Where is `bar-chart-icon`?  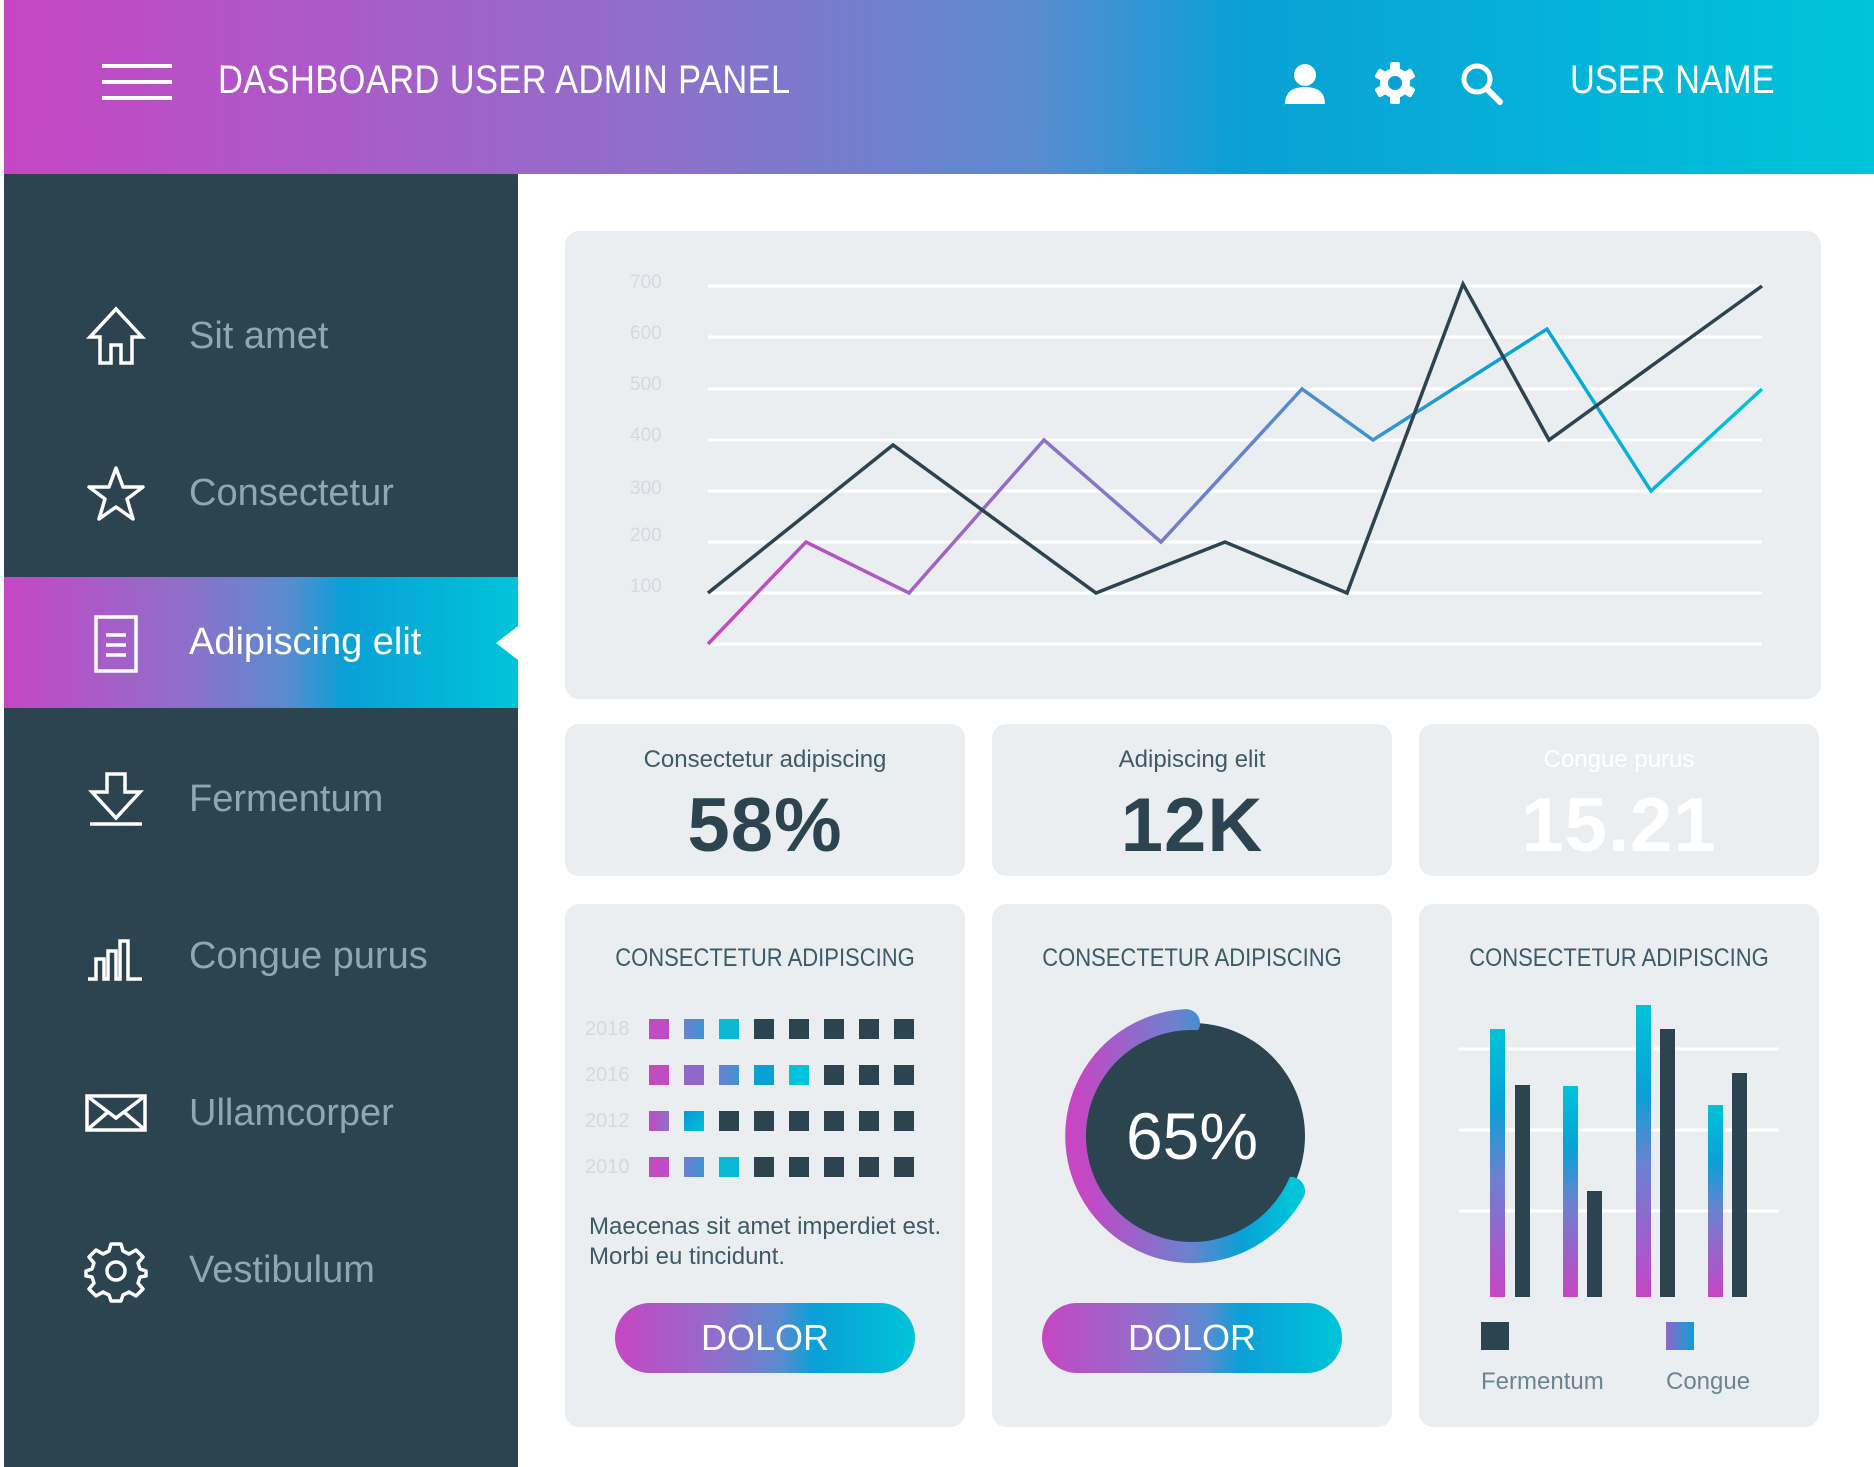 bar-chart-icon is located at coordinates (115, 959).